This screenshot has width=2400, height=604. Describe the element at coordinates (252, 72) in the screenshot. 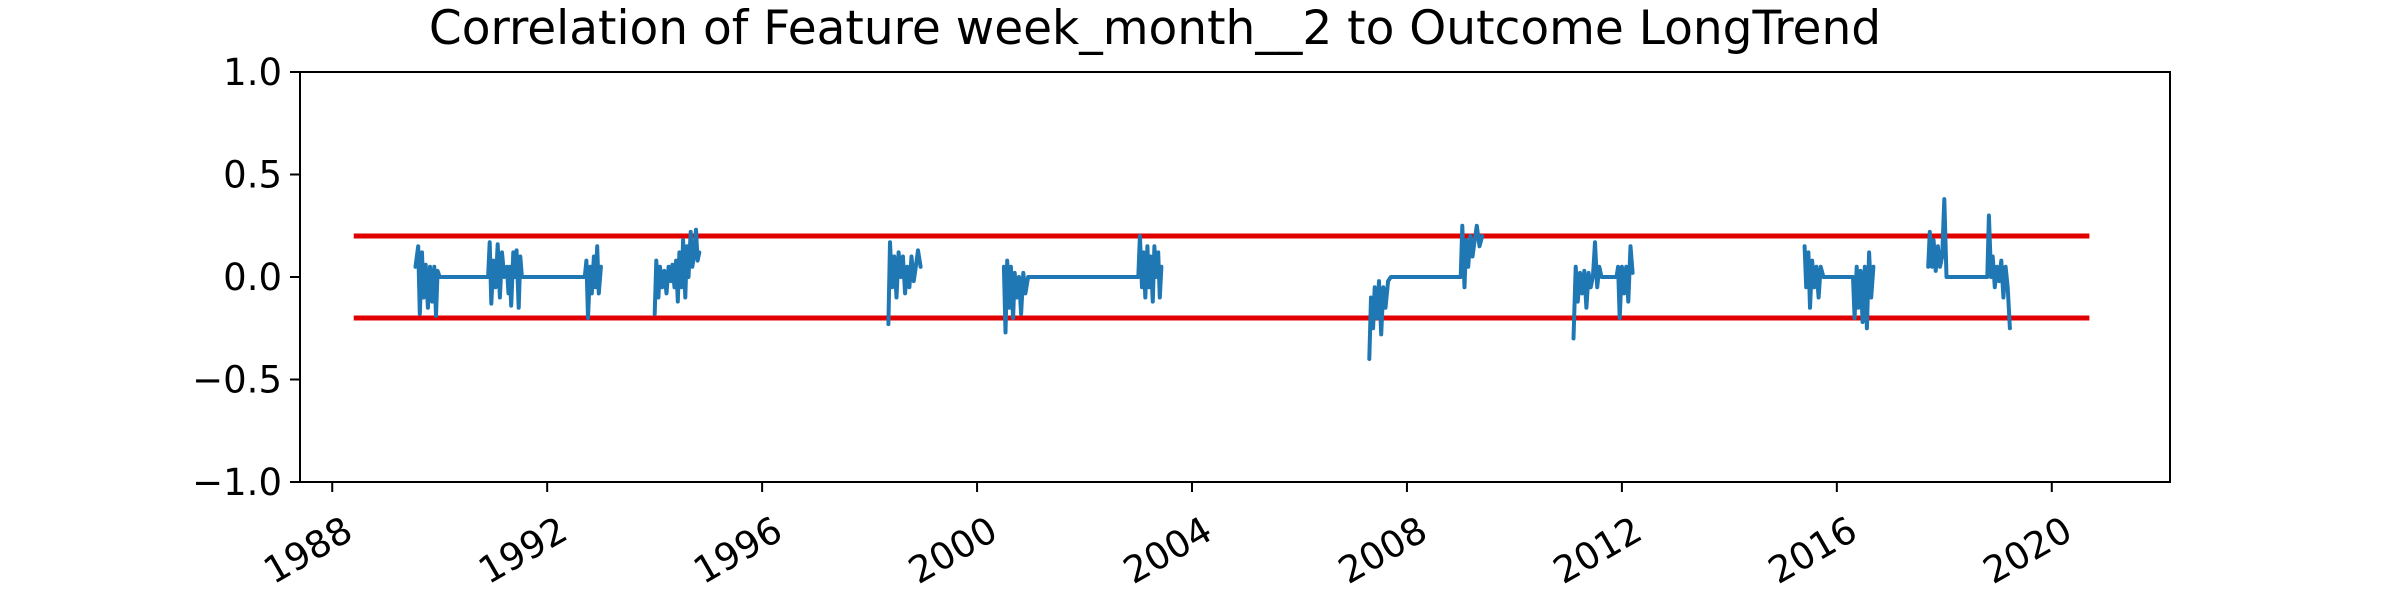

I see `y-tick-label: 1.0` at that location.